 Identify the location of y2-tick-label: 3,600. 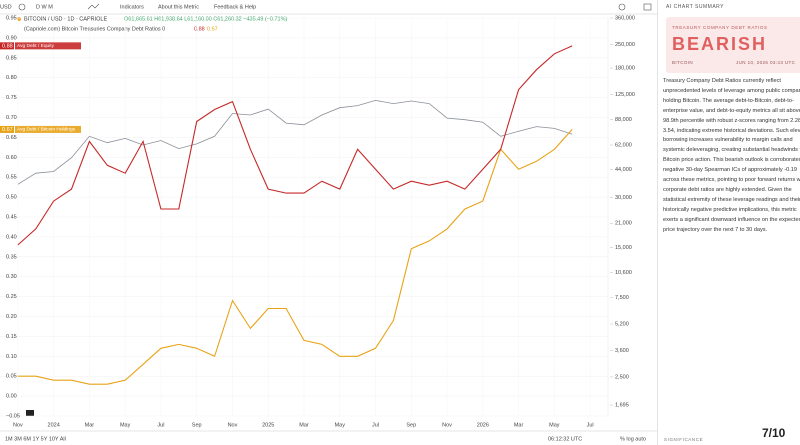
(622, 351).